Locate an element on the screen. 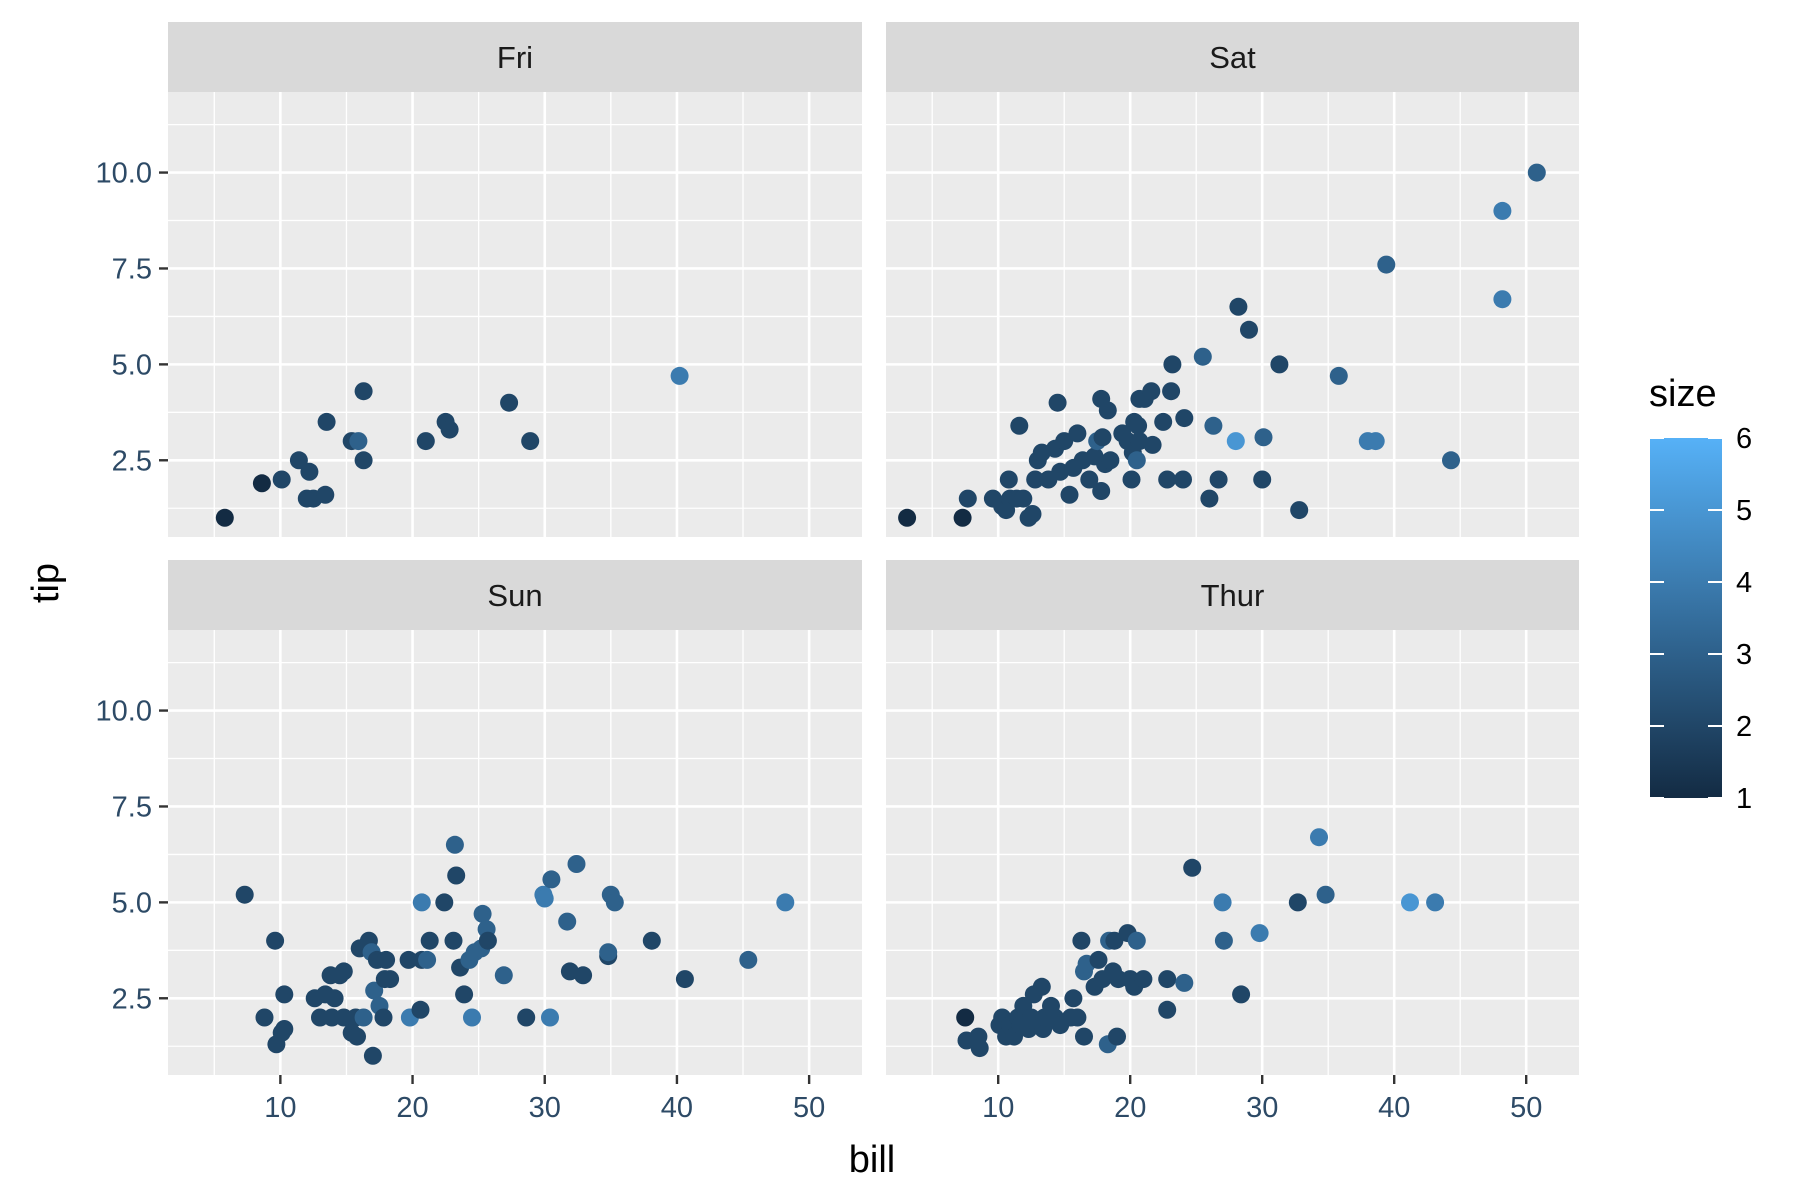 The height and width of the screenshot is (1200, 1800). y-tick-label: 10.0 is located at coordinates (124, 712).